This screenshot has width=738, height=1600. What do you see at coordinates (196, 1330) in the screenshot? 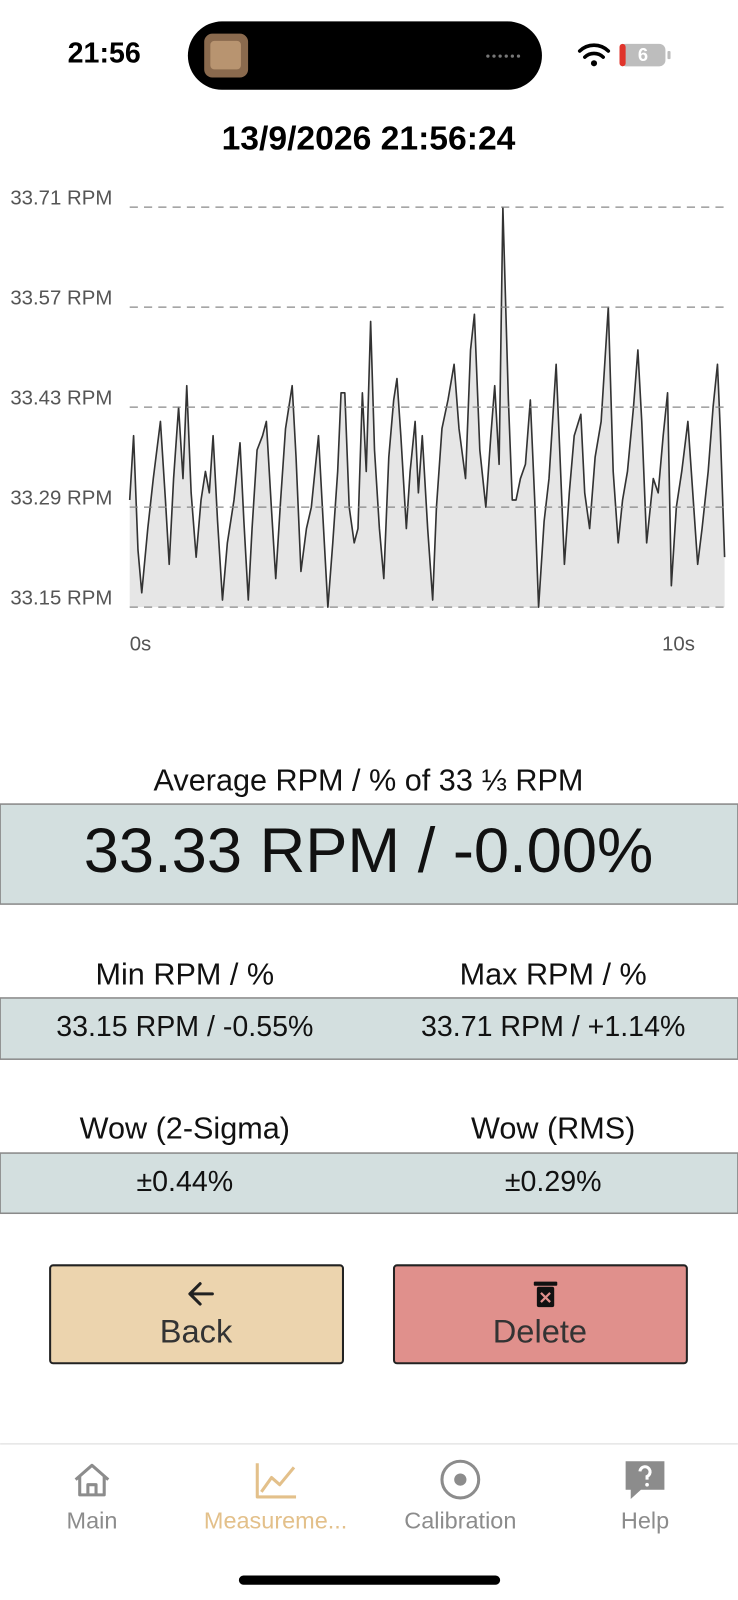
I see `back-label: Back` at bounding box center [196, 1330].